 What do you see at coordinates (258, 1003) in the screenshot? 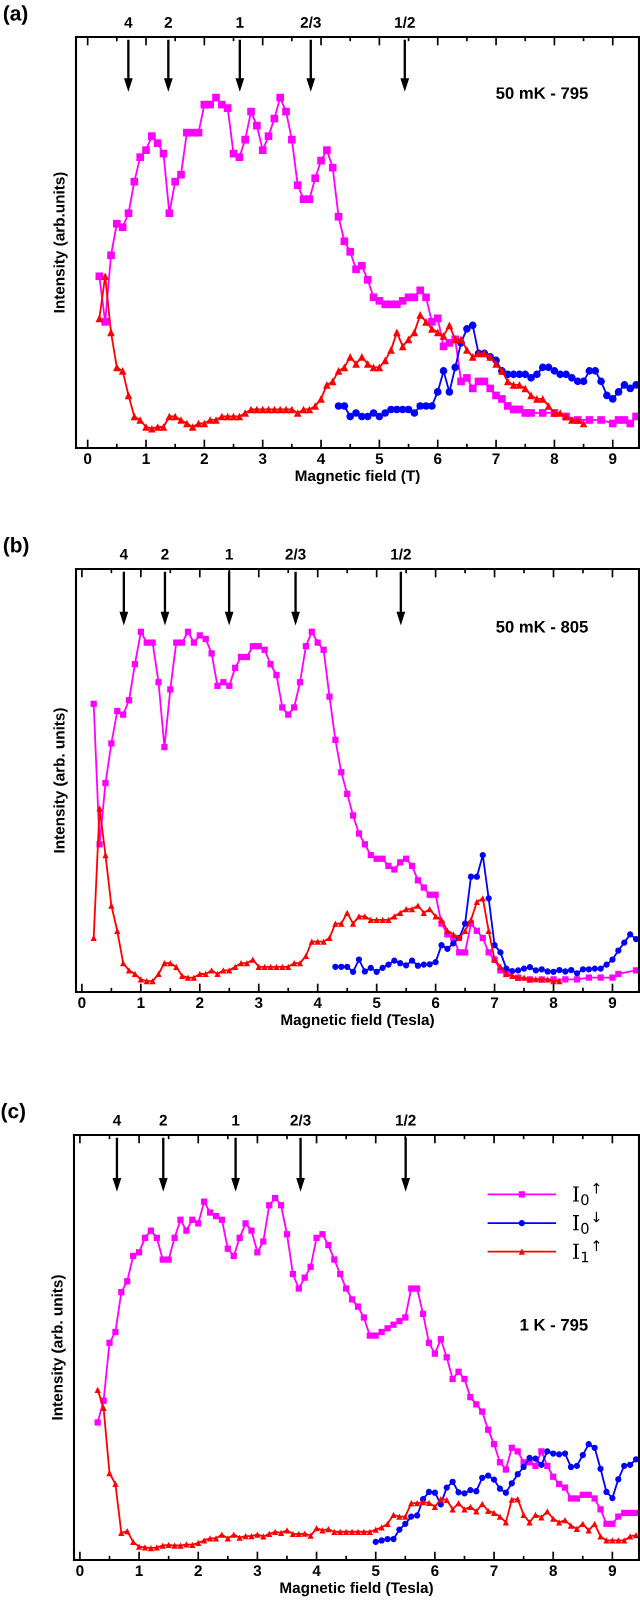
I see `x-tick-label: 3` at bounding box center [258, 1003].